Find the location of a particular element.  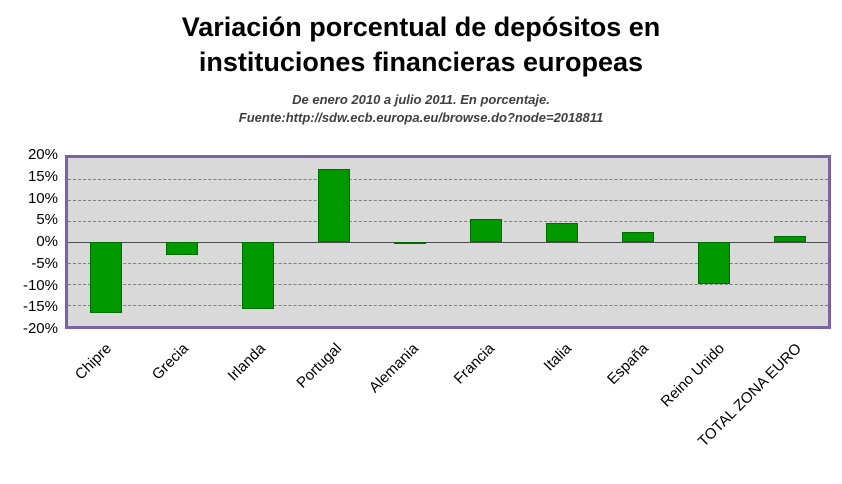

y-tick-label: -15% is located at coordinates (40, 307).